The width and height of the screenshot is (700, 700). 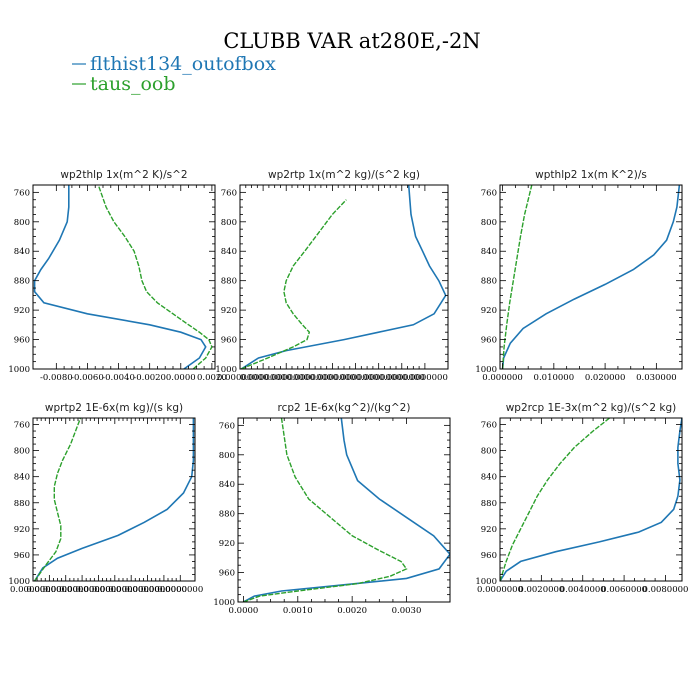 I want to click on x-tick-label: -0.0060, so click(x=87, y=378).